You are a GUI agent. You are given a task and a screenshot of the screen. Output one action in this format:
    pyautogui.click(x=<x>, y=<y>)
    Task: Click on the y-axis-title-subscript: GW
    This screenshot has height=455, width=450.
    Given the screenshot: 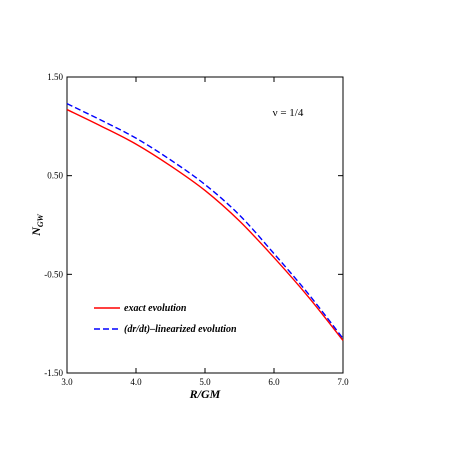 What is the action you would take?
    pyautogui.click(x=40, y=220)
    